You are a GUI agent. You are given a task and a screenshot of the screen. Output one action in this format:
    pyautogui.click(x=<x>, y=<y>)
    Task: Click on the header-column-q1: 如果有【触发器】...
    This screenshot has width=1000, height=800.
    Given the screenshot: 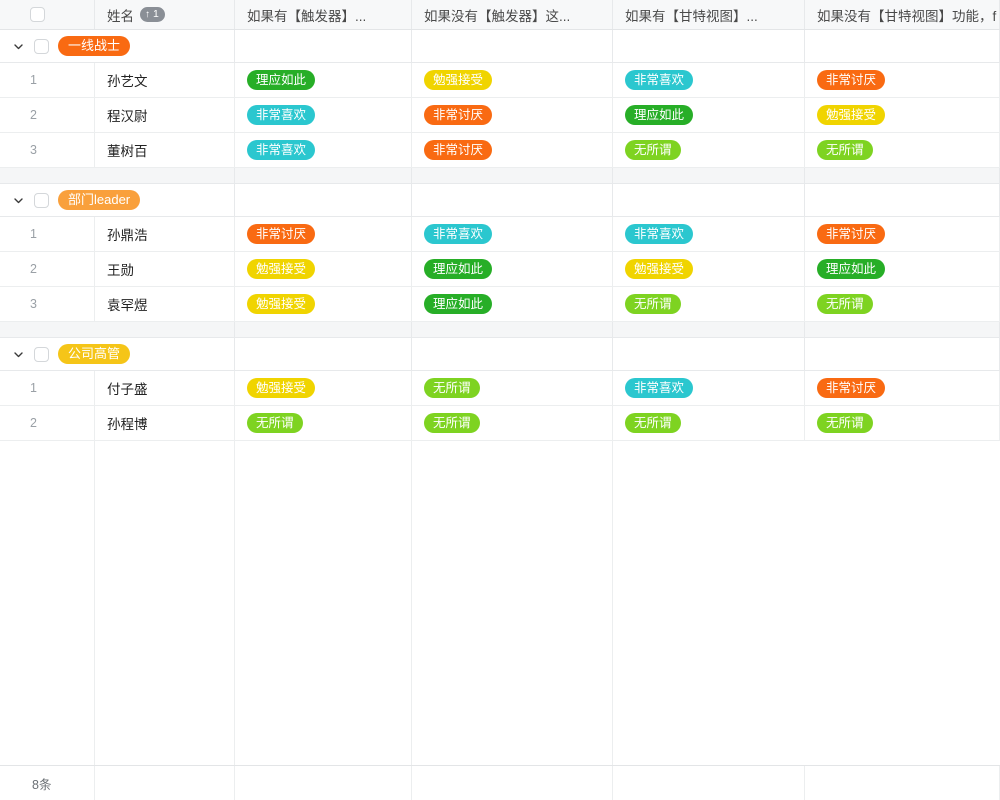 What is the action you would take?
    pyautogui.click(x=323, y=14)
    